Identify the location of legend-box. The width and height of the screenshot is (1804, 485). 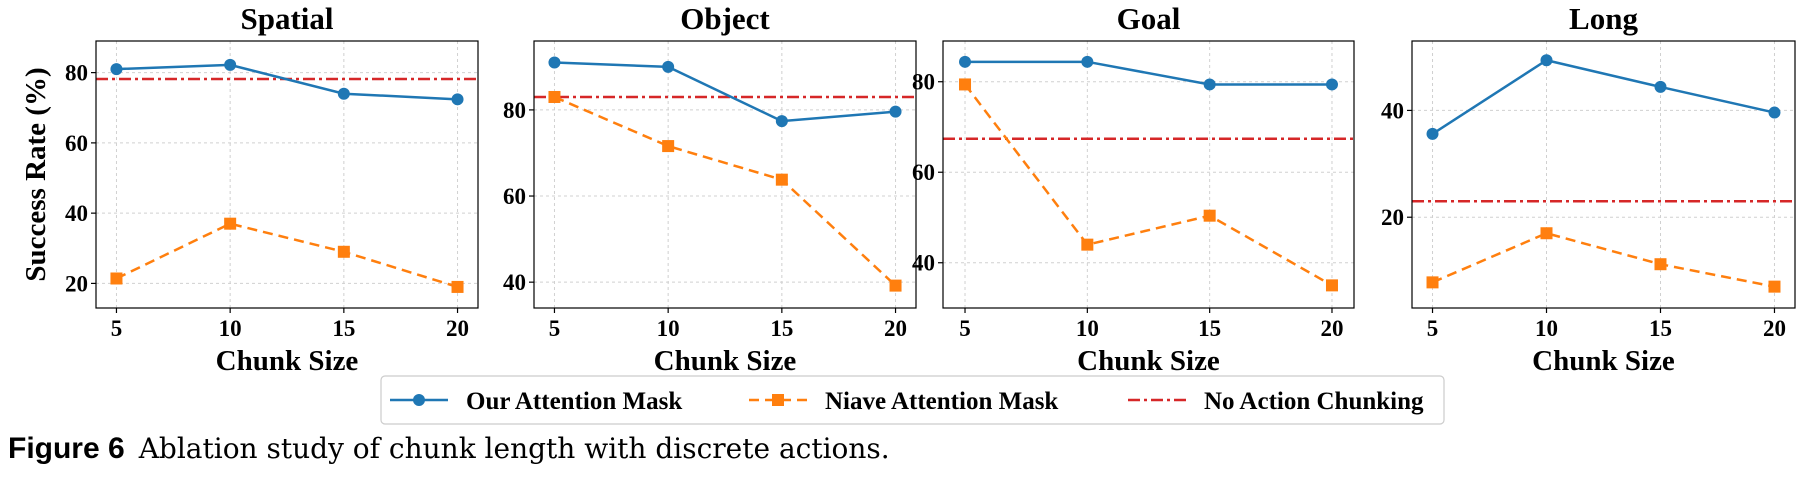
(912, 400).